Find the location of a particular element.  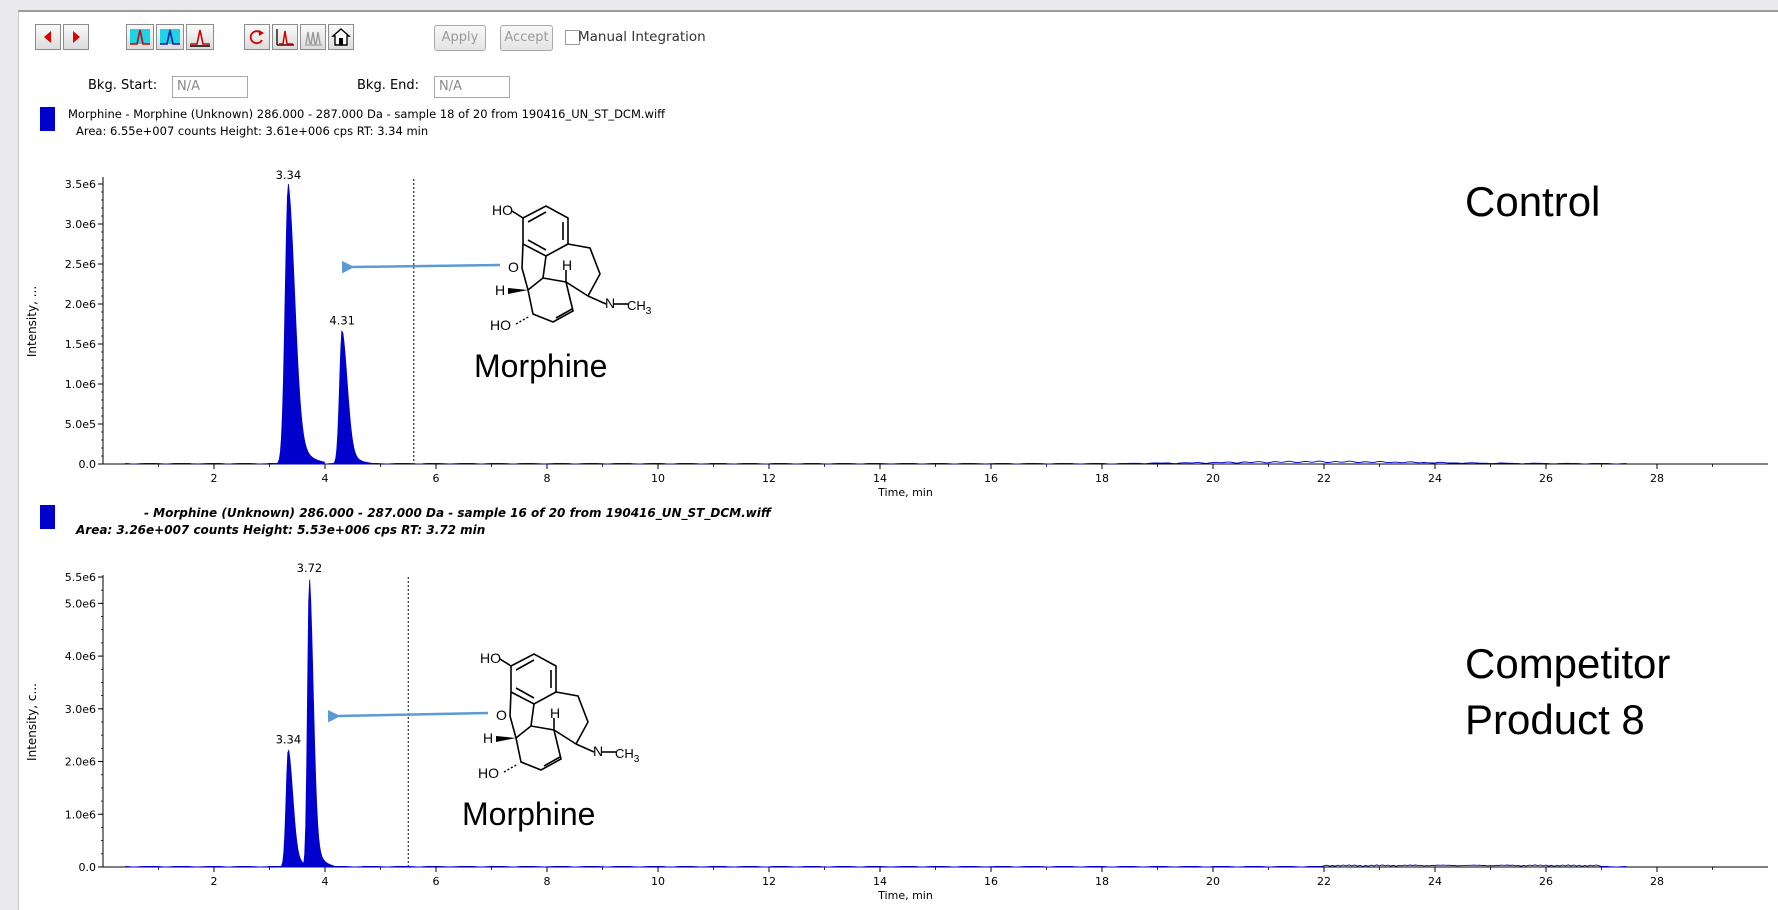

peak-label: 3.72 is located at coordinates (310, 568).